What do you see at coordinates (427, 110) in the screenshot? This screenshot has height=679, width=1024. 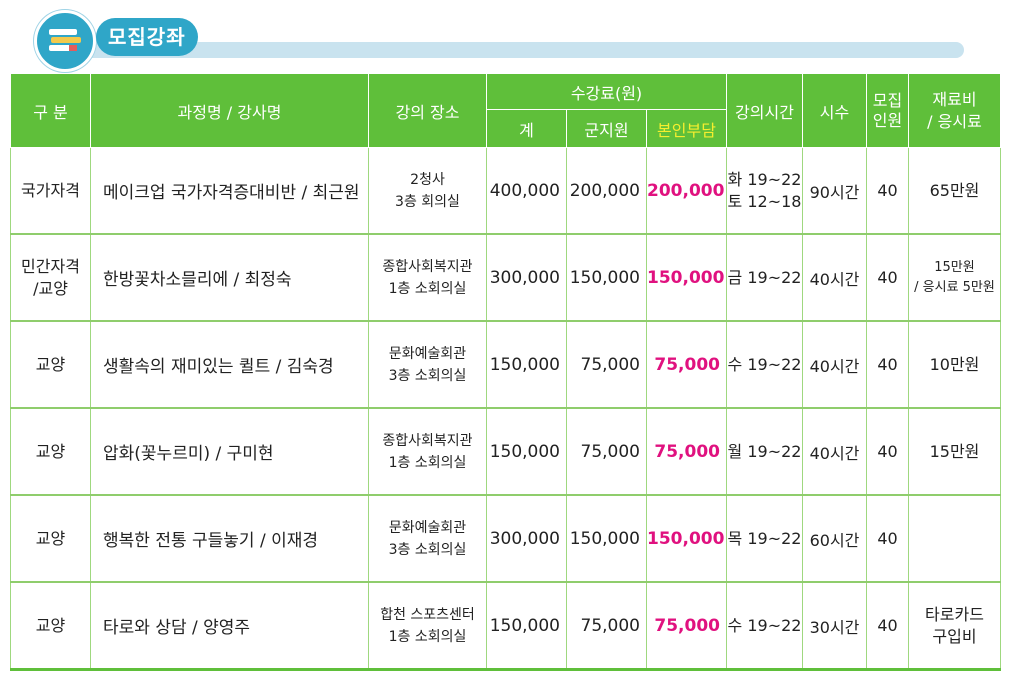 I see `header-place: 강의 장소` at bounding box center [427, 110].